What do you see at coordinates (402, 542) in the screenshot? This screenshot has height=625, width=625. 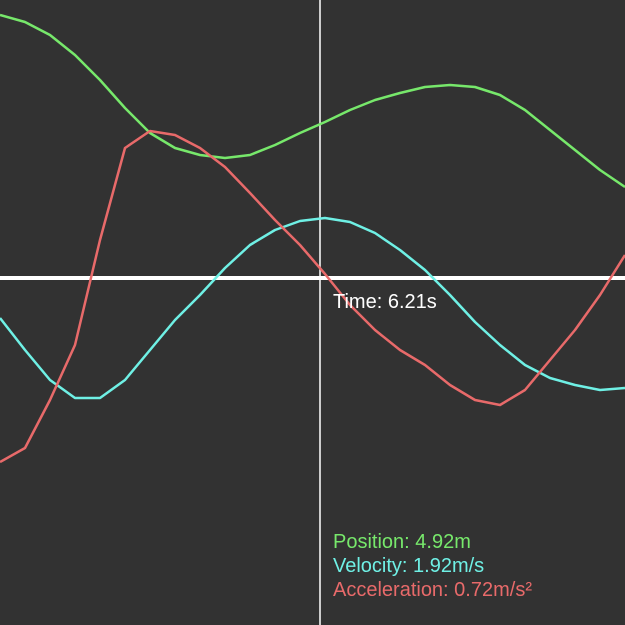 I see `readout: Position: 4.92m` at bounding box center [402, 542].